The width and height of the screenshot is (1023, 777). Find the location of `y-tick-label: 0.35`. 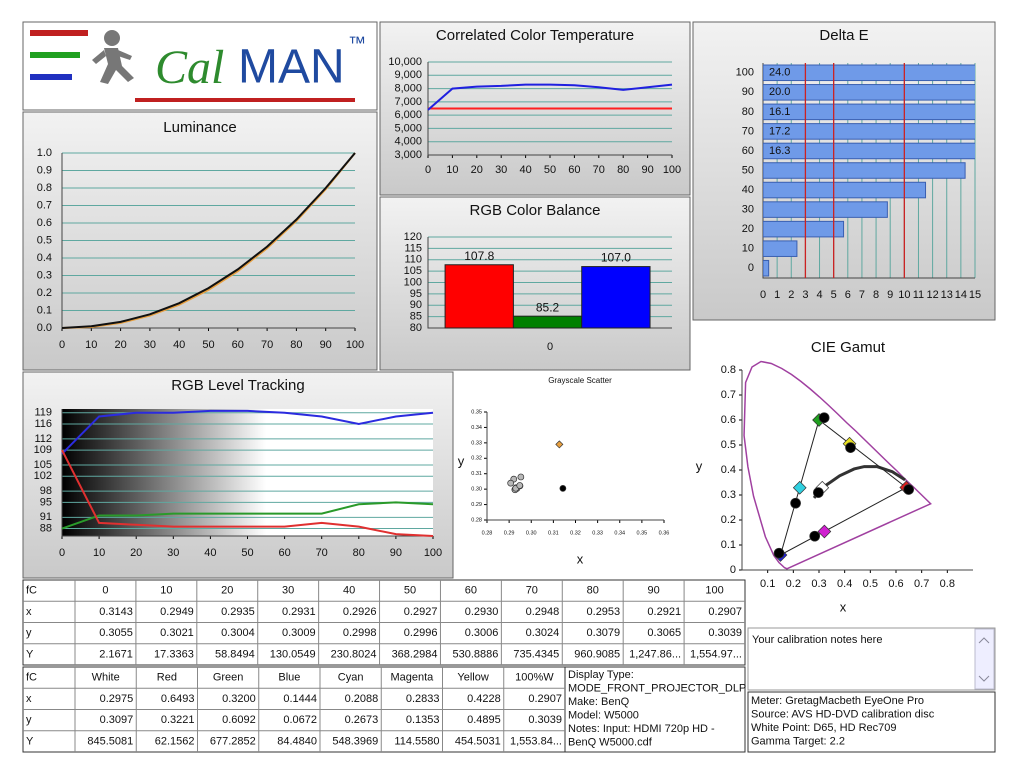

y-tick-label: 0.35 is located at coordinates (476, 412).